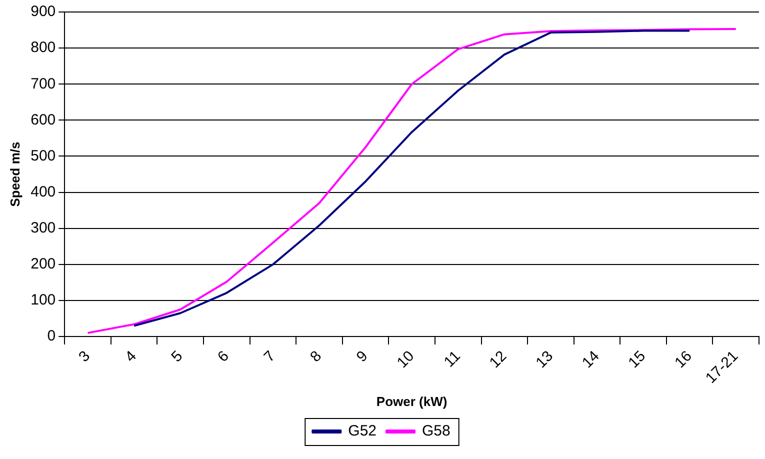 The image size is (765, 459). I want to click on x-tick-label: 9, so click(362, 357).